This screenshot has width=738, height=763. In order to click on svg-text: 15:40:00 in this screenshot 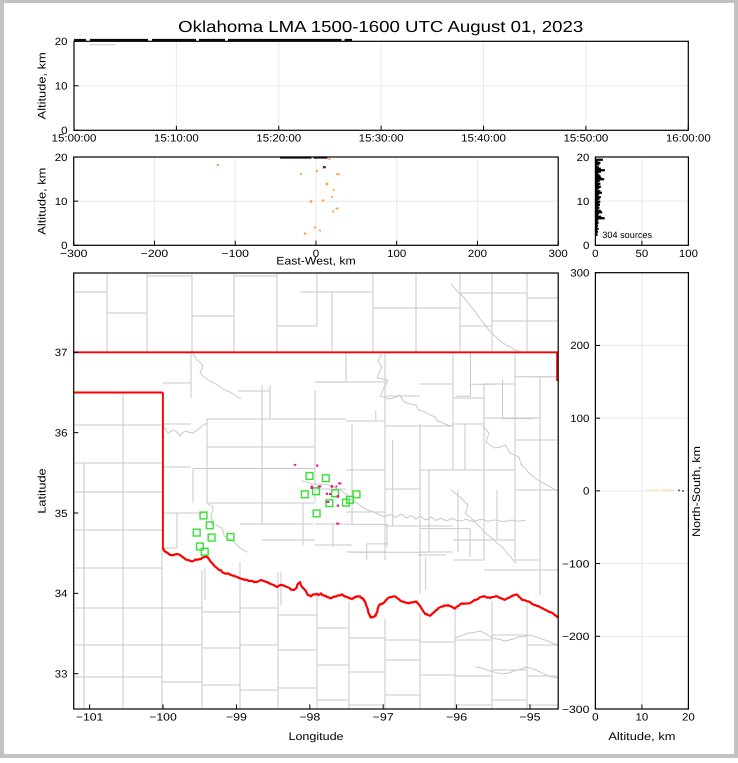, I will do `click(483, 138)`.